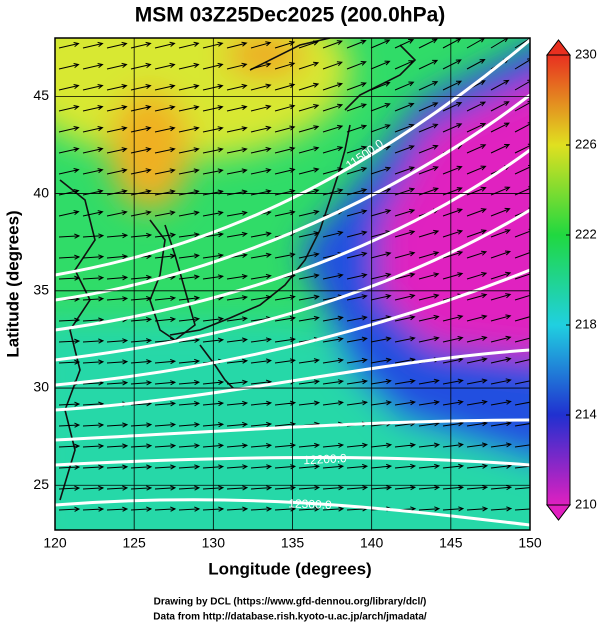 This screenshot has height=630, width=599. What do you see at coordinates (41, 290) in the screenshot?
I see `y-tick-label: 35` at bounding box center [41, 290].